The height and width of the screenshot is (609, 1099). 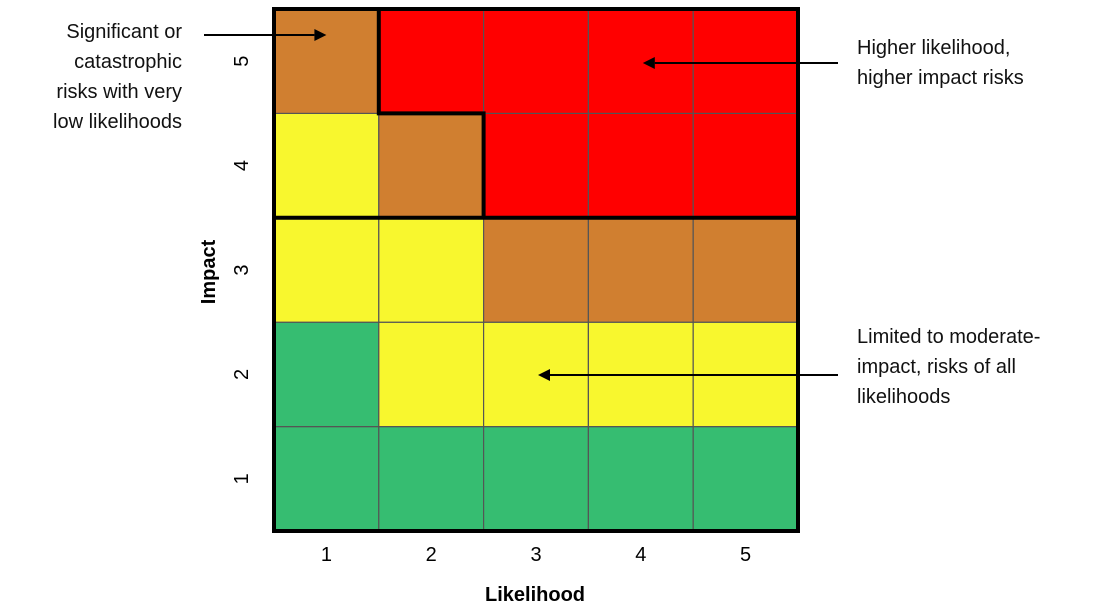 I want to click on annotation-line: Limited to moderate-, so click(x=949, y=337).